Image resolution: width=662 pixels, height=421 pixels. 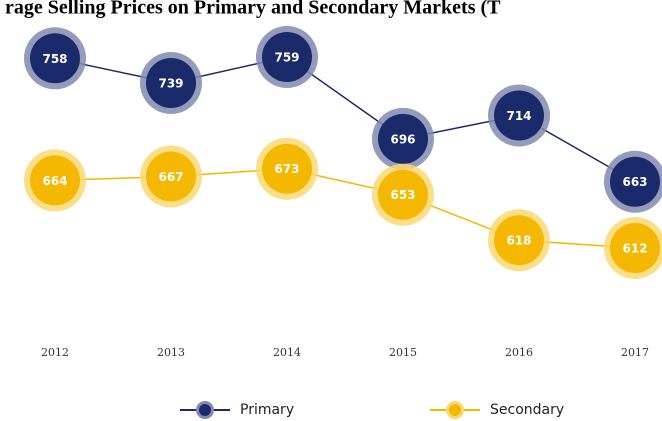 What do you see at coordinates (171, 352) in the screenshot?
I see `x-tick-label: 2013` at bounding box center [171, 352].